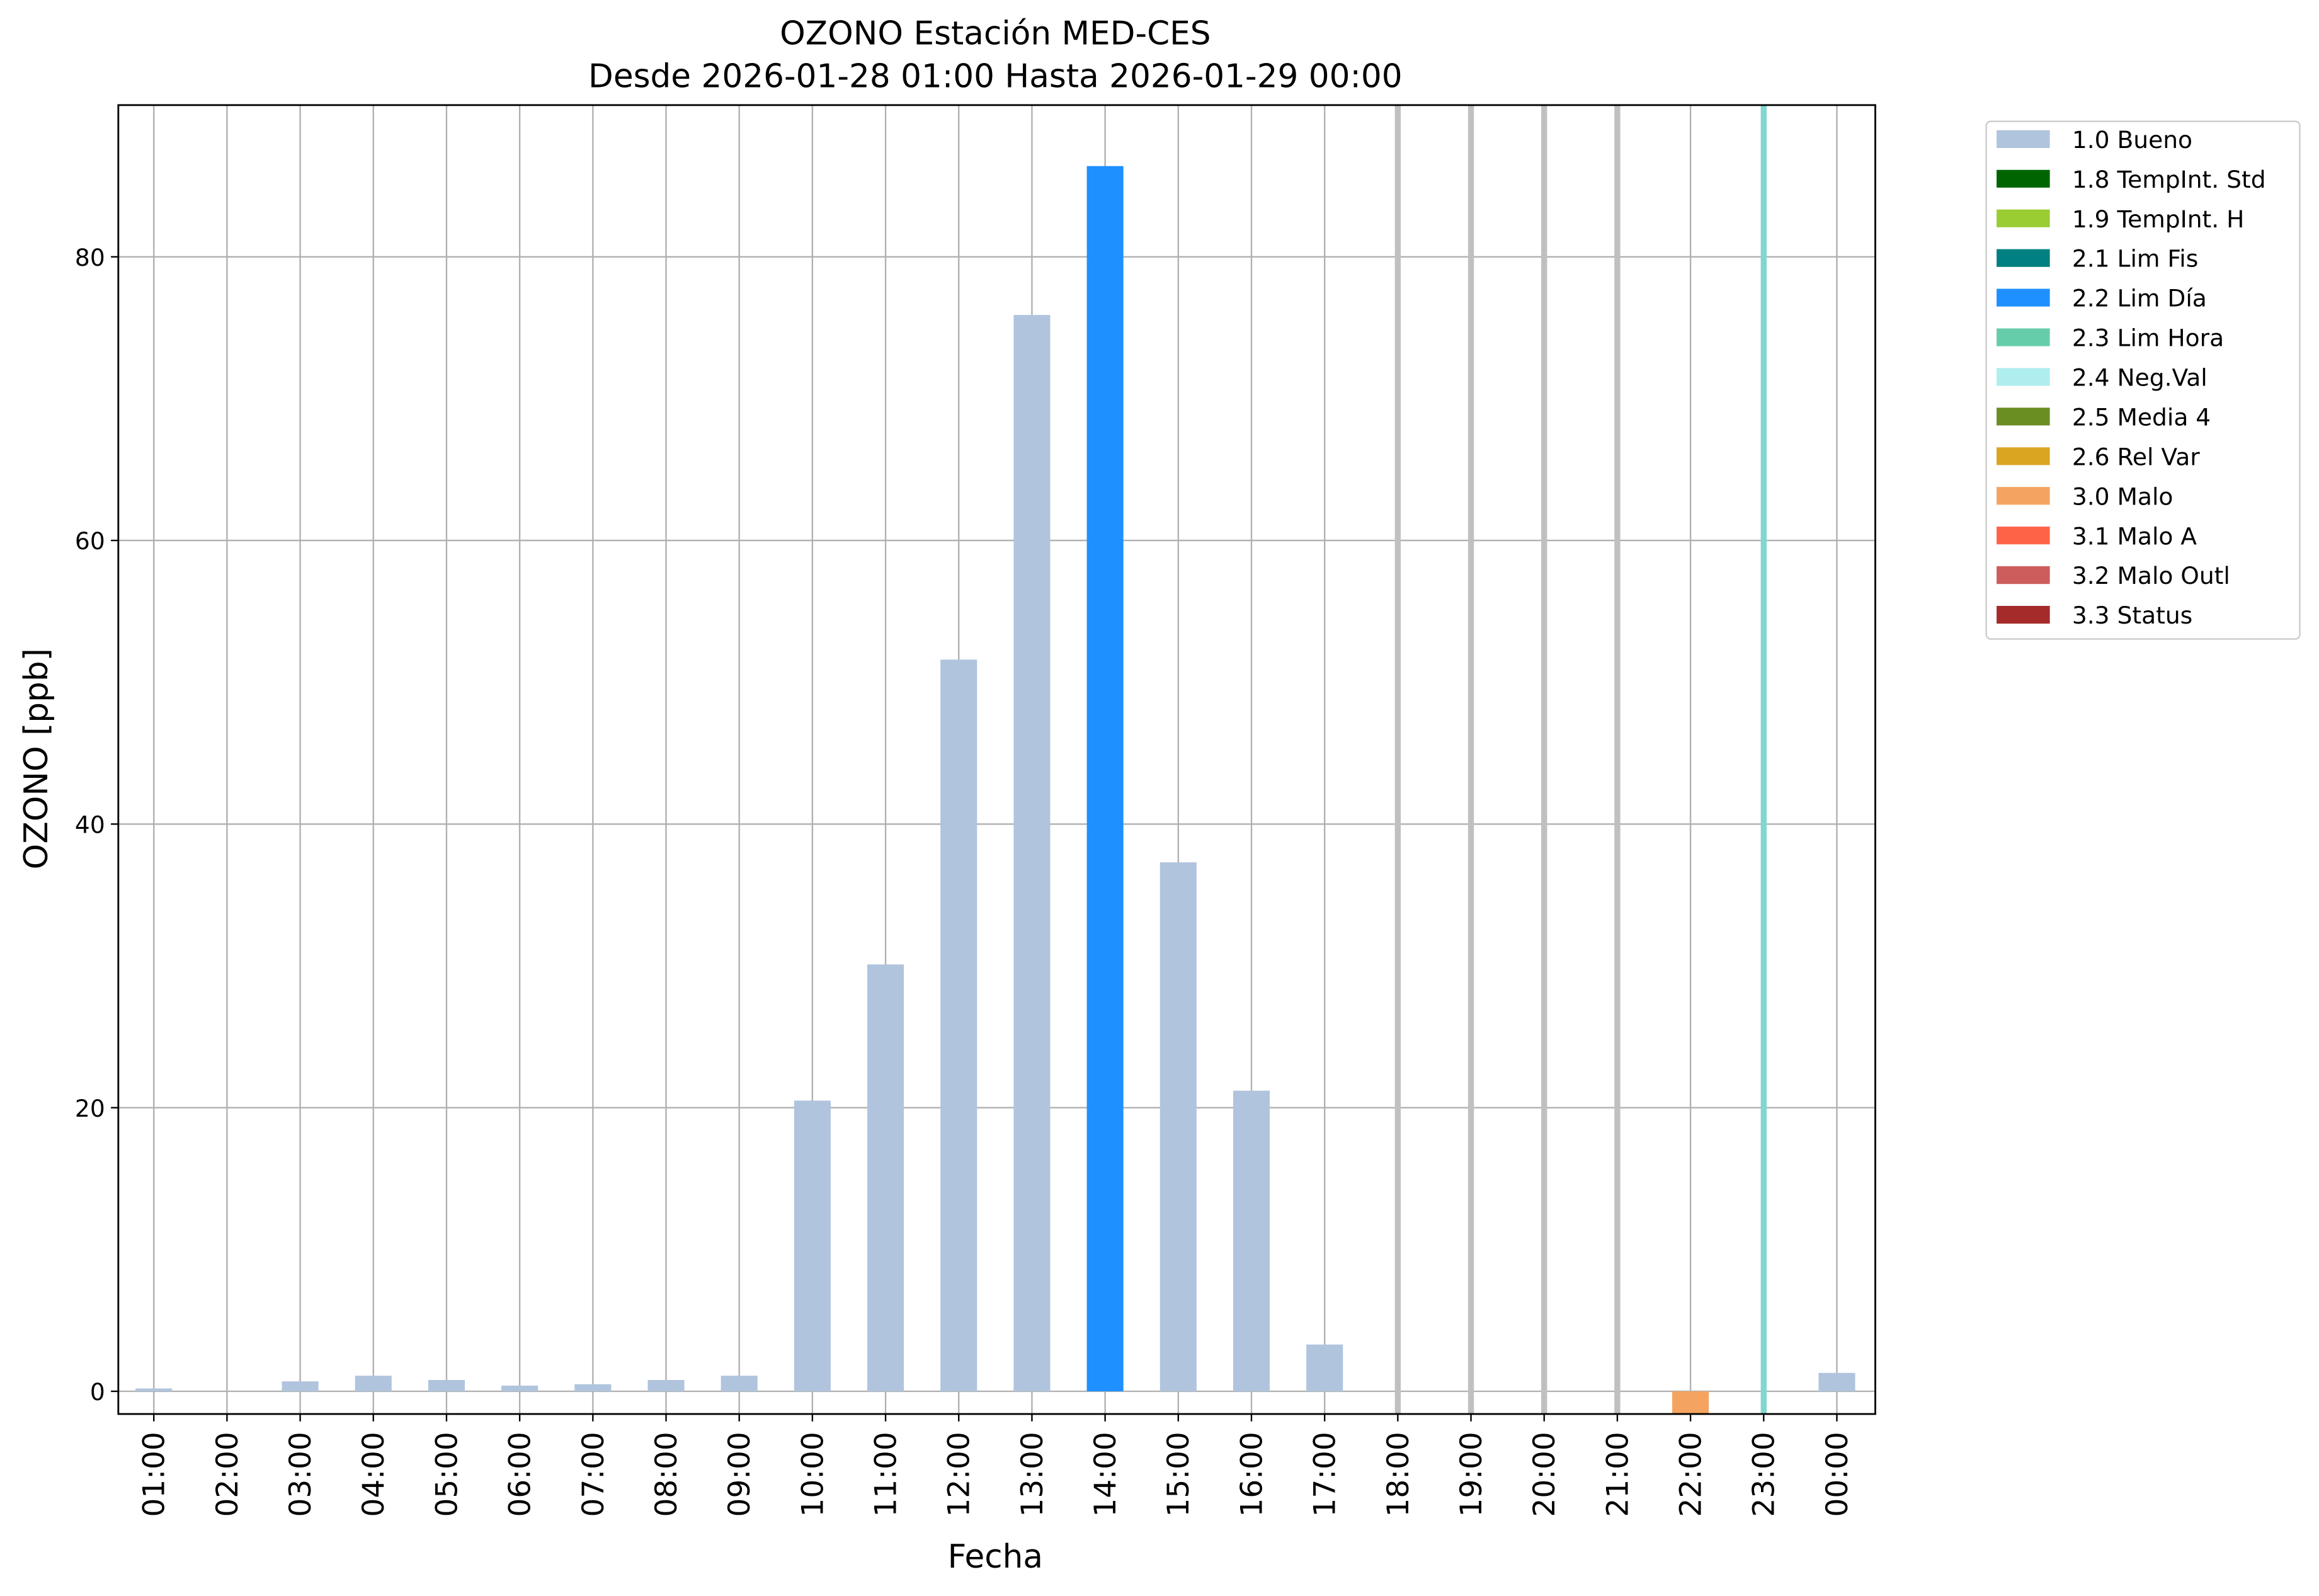 The image size is (2319, 1596). I want to click on y-tick-label: 0, so click(97, 1392).